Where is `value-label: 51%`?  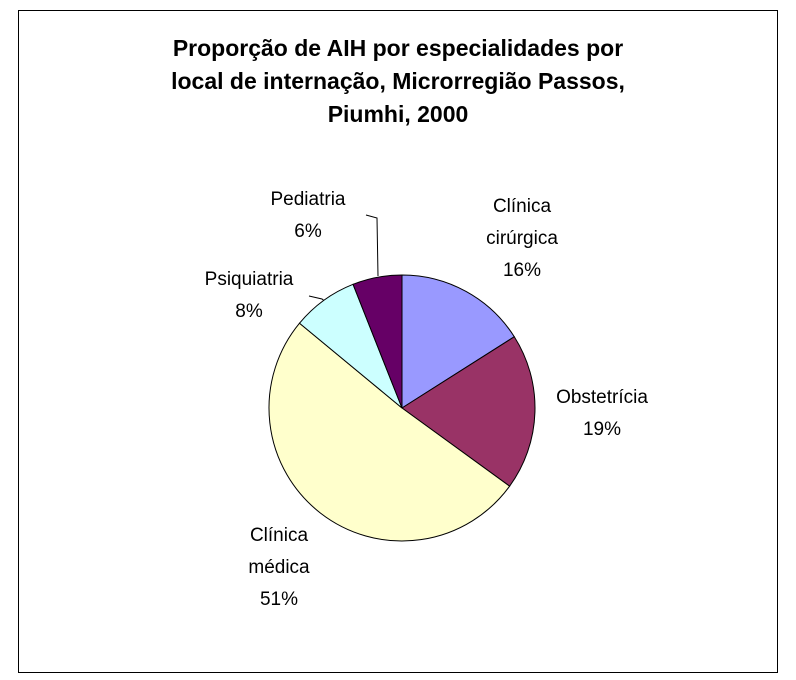
value-label: 51% is located at coordinates (279, 599).